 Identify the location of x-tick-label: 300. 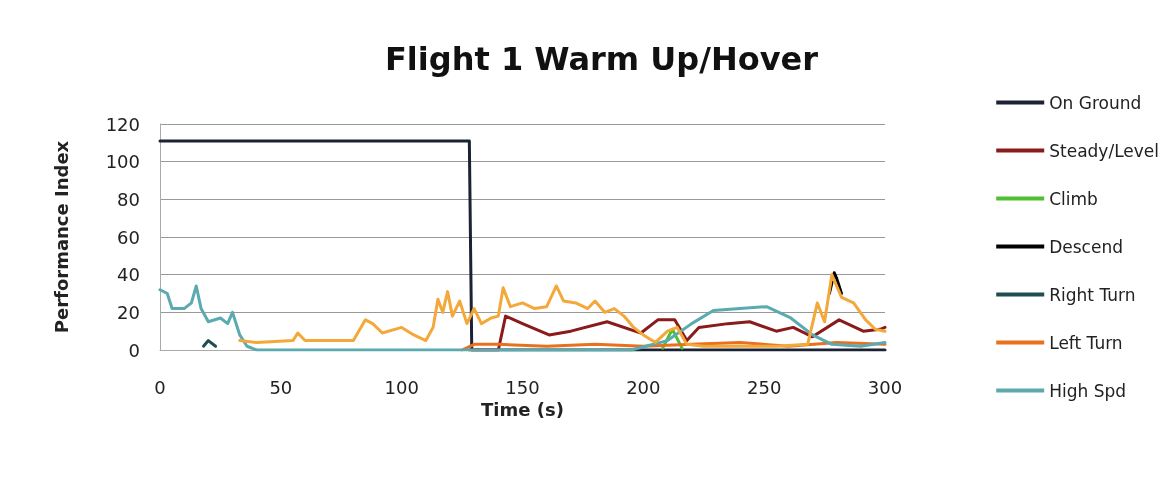
(885, 387).